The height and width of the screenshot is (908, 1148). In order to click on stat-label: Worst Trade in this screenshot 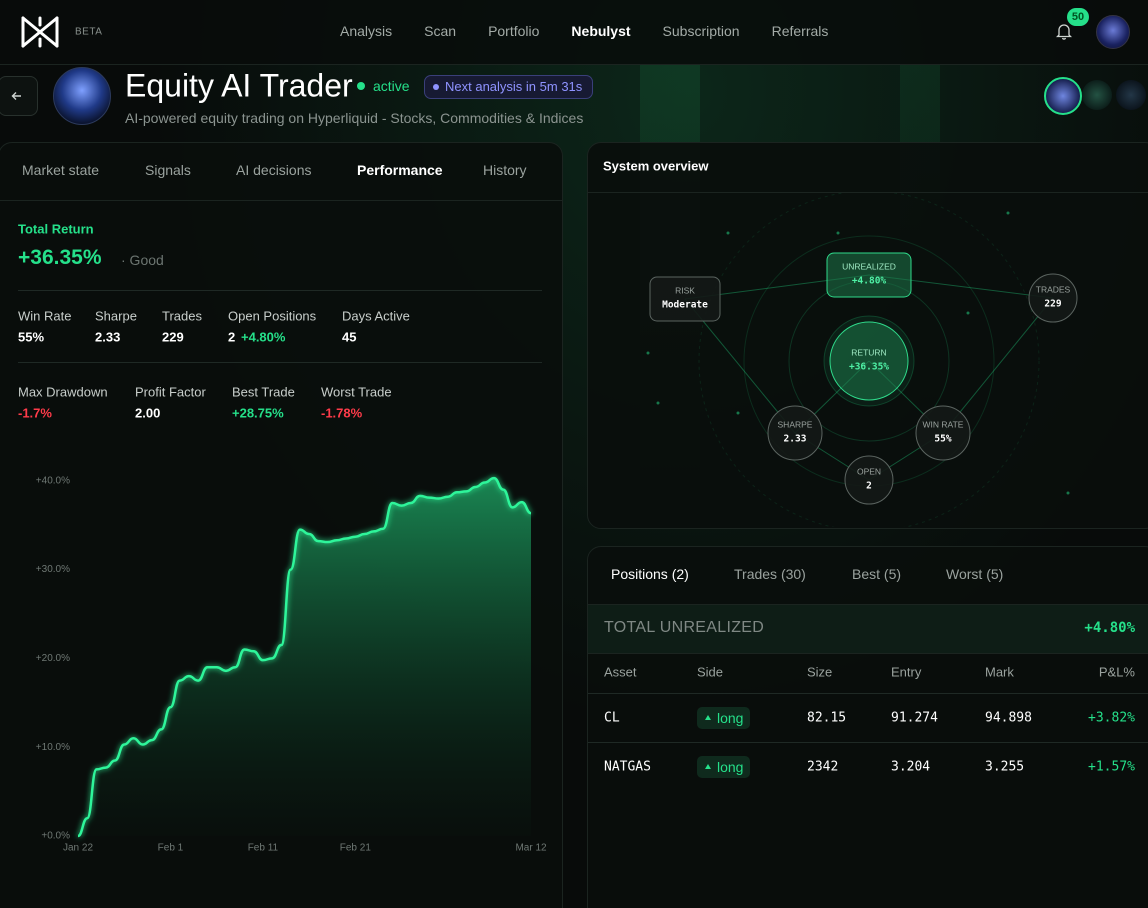, I will do `click(356, 392)`.